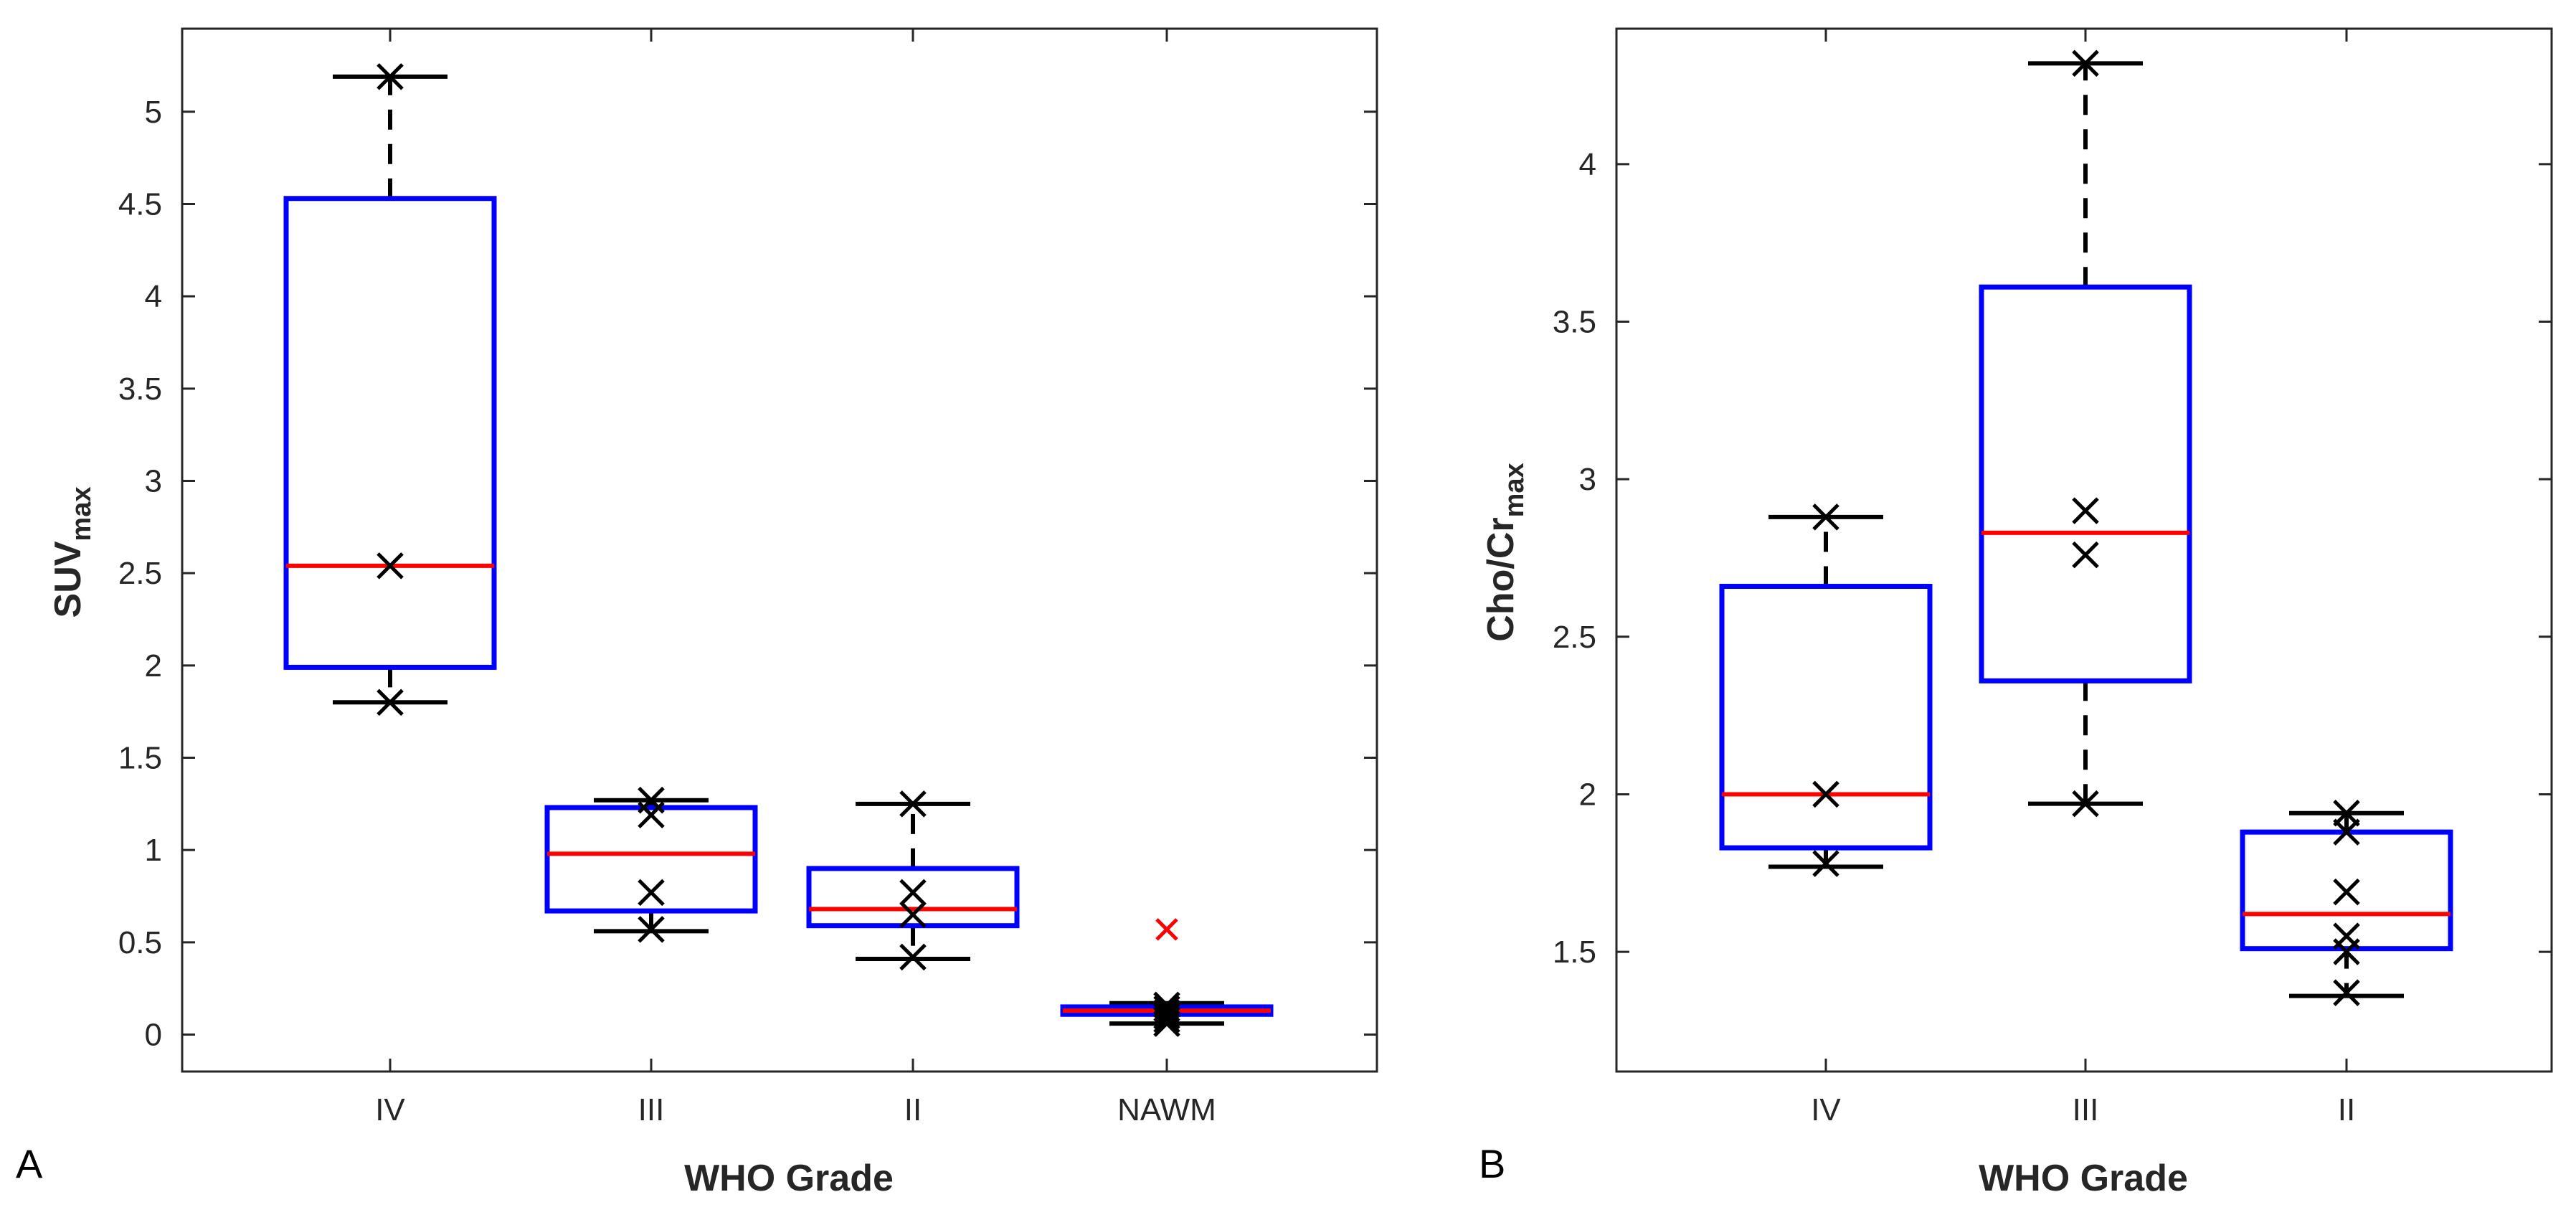 Image resolution: width=2576 pixels, height=1225 pixels. Describe the element at coordinates (1501, 579) in the screenshot. I see `y-axis-title-b-main: Cho/Cr` at that location.